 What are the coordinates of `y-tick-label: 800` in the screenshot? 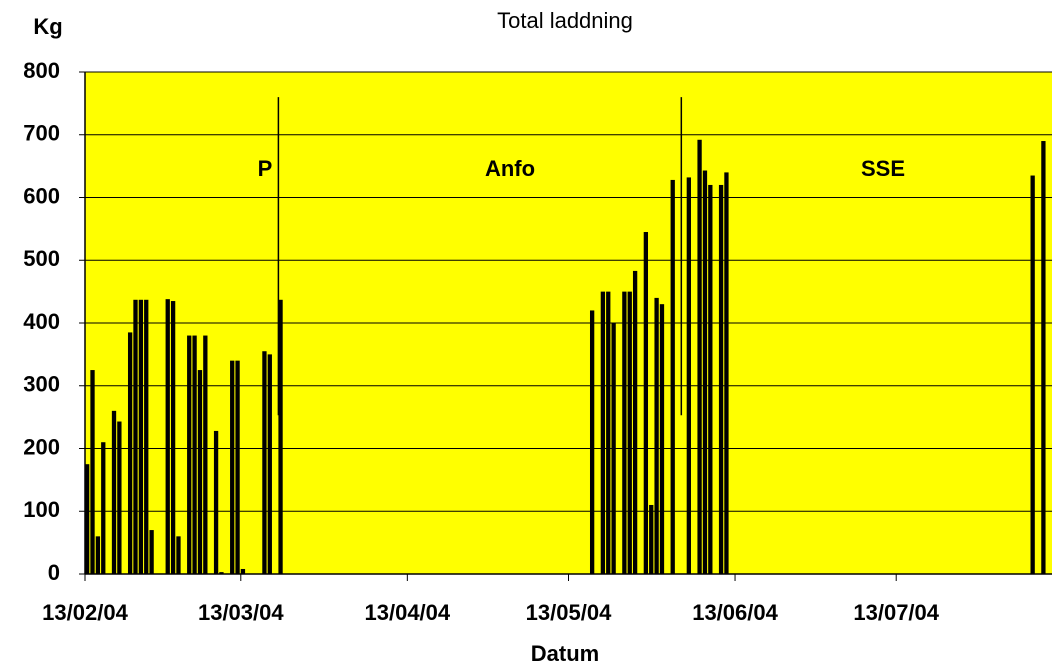 It's located at (41, 70).